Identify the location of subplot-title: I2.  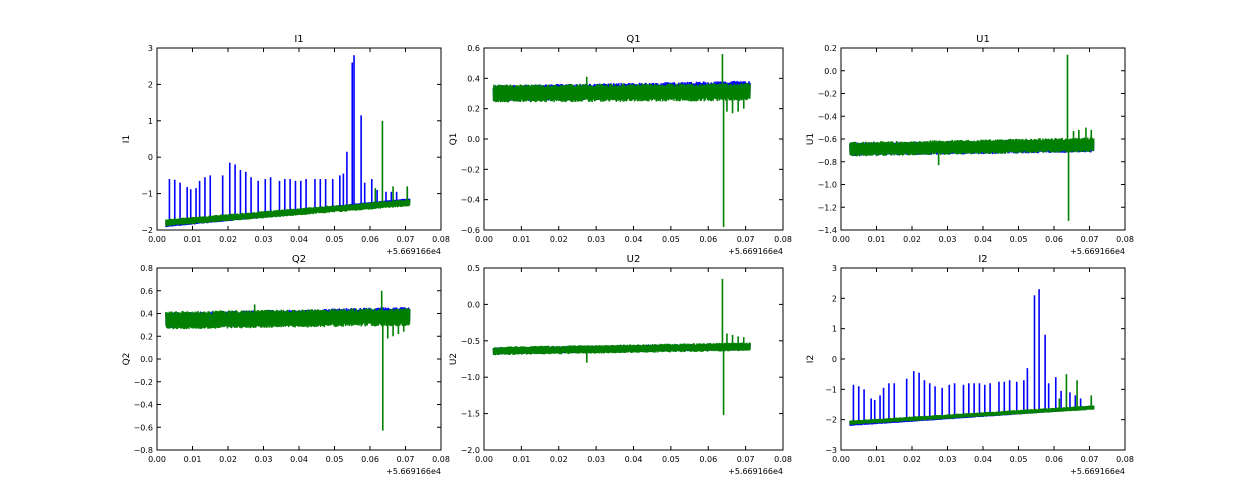
(982, 259).